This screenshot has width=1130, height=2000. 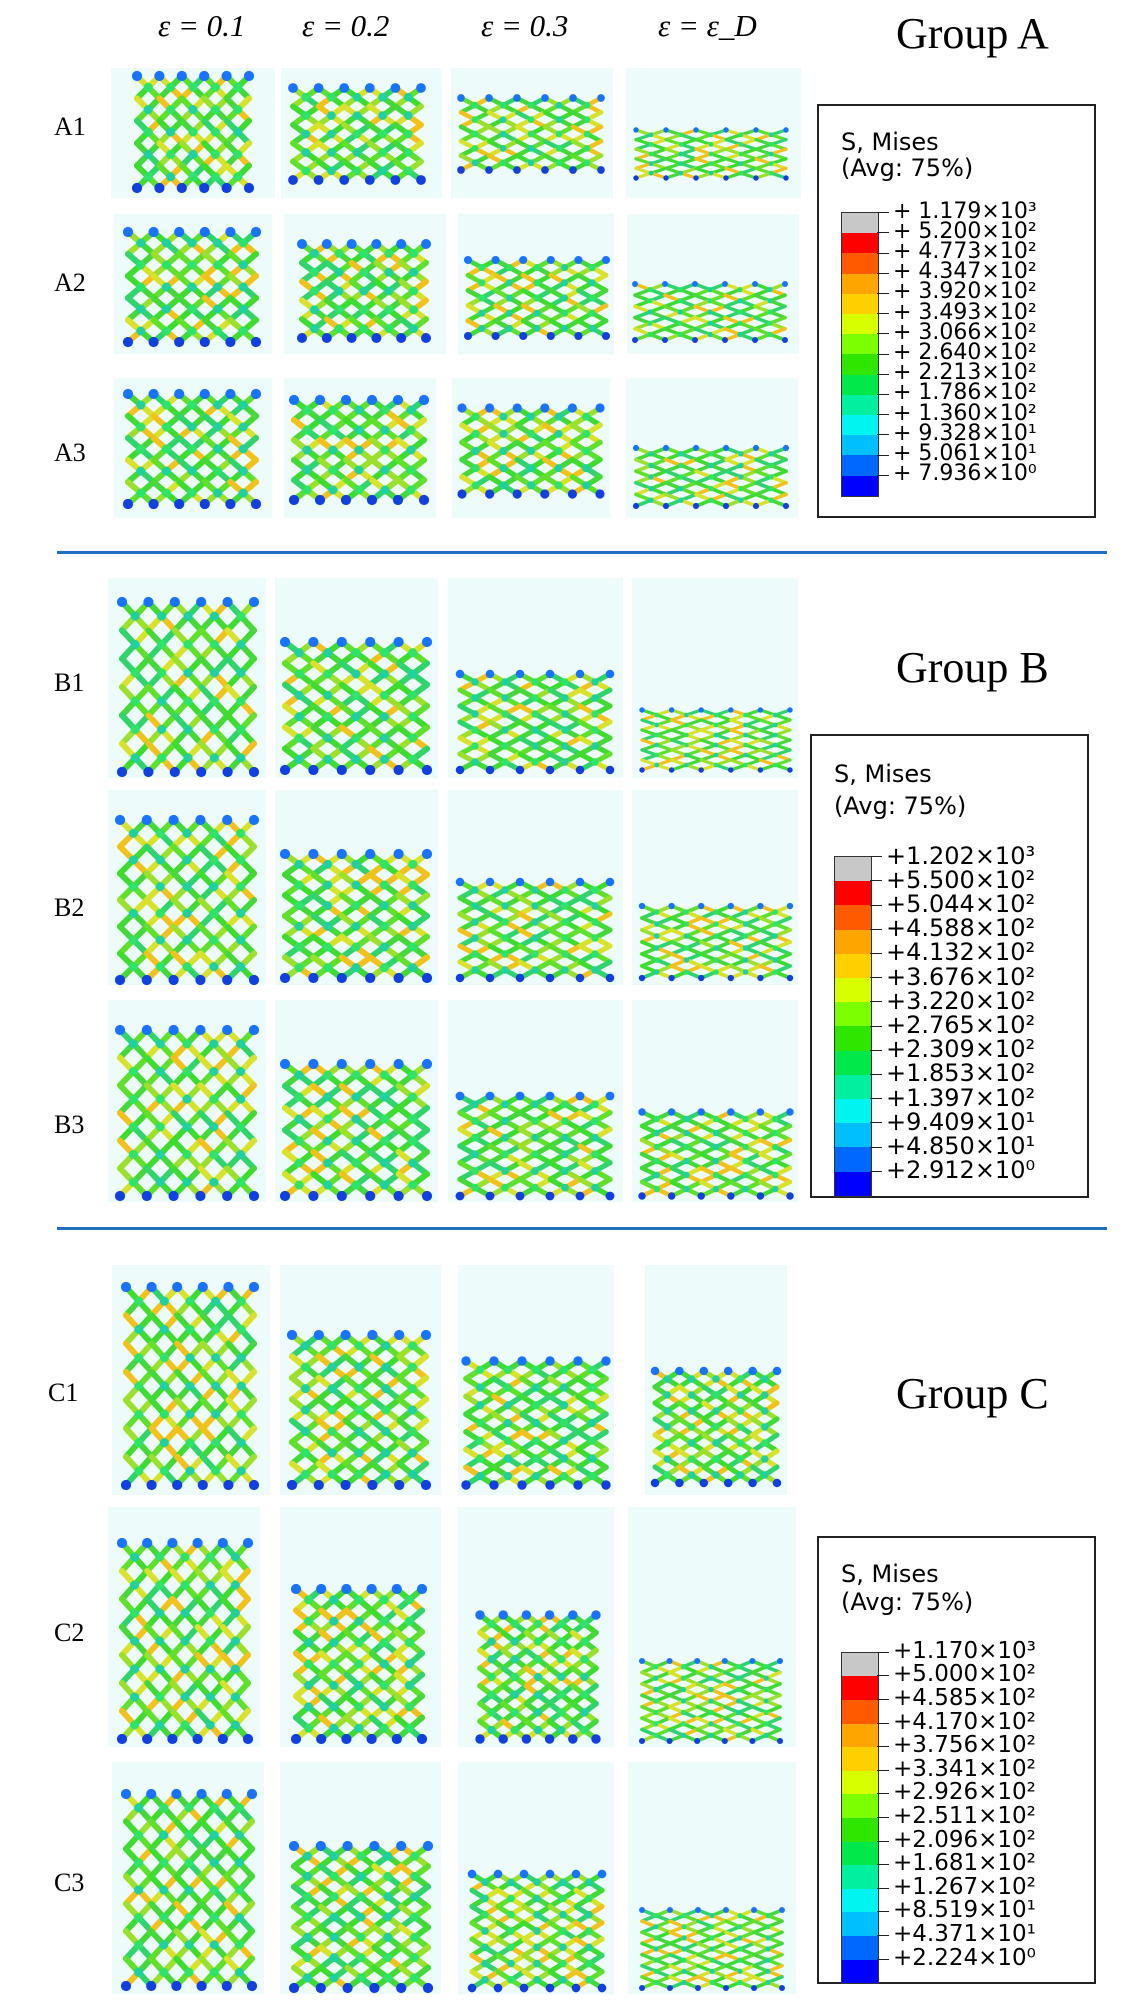 What do you see at coordinates (972, 33) in the screenshot?
I see `group-a-title: Group A` at bounding box center [972, 33].